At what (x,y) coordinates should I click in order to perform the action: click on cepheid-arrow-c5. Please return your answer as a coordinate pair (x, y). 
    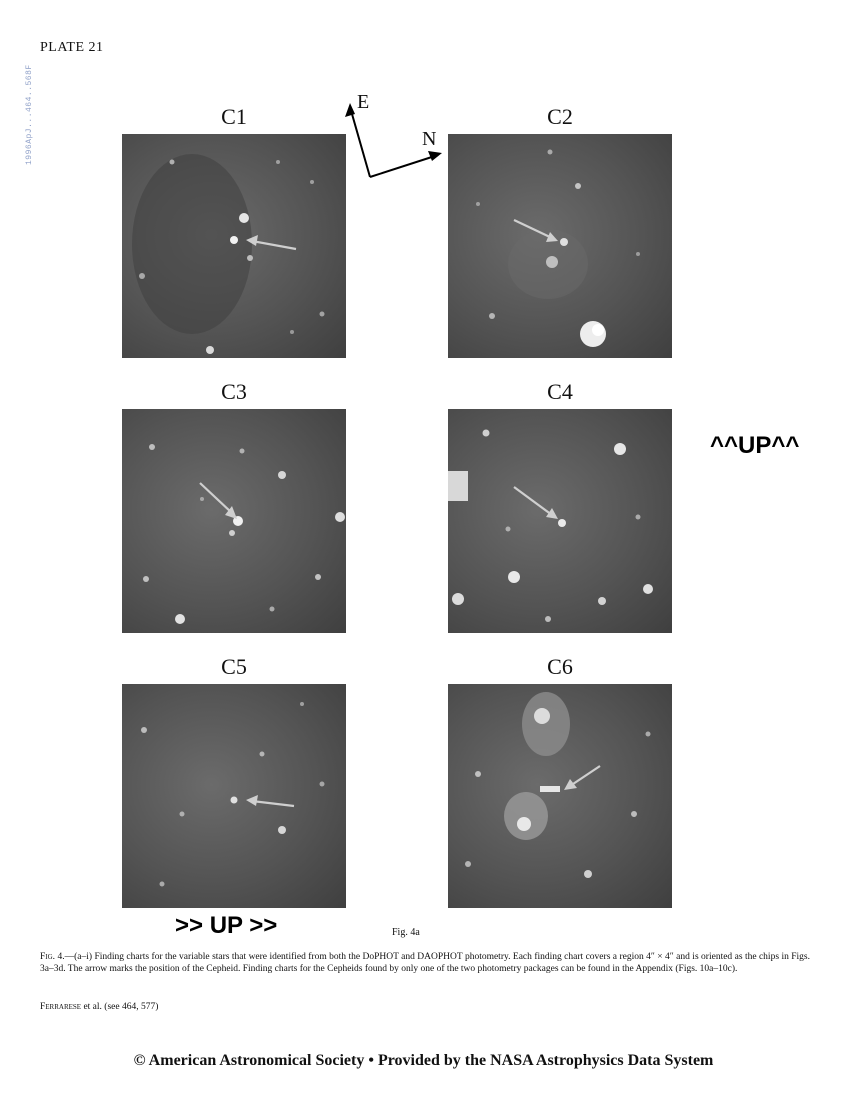
    Looking at the image, I should click on (273, 803).